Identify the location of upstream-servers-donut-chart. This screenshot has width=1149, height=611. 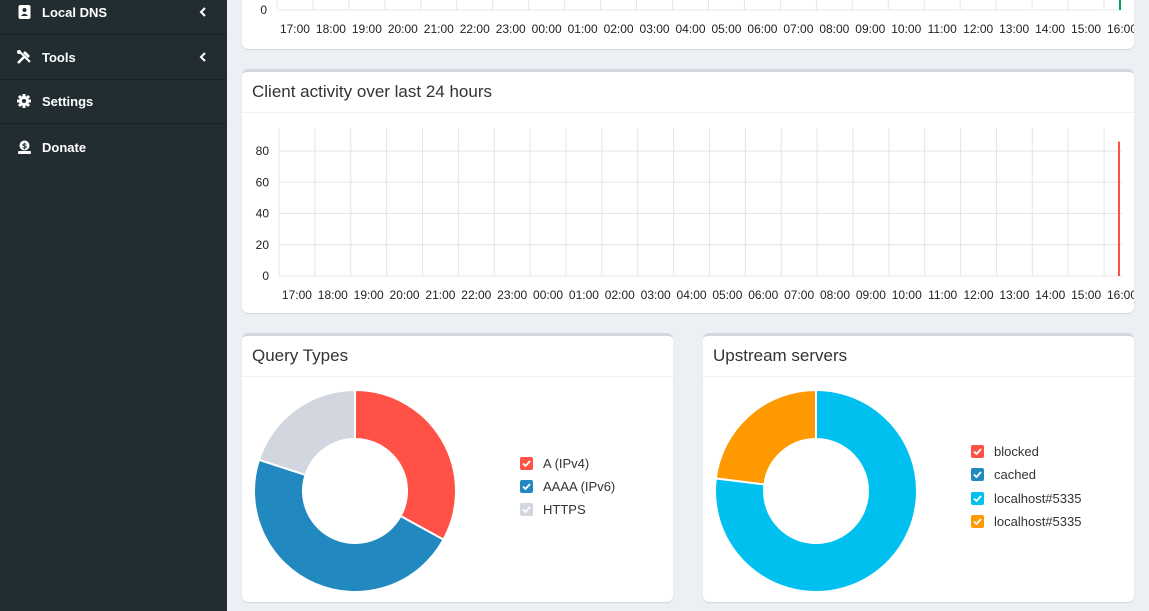
(816, 490).